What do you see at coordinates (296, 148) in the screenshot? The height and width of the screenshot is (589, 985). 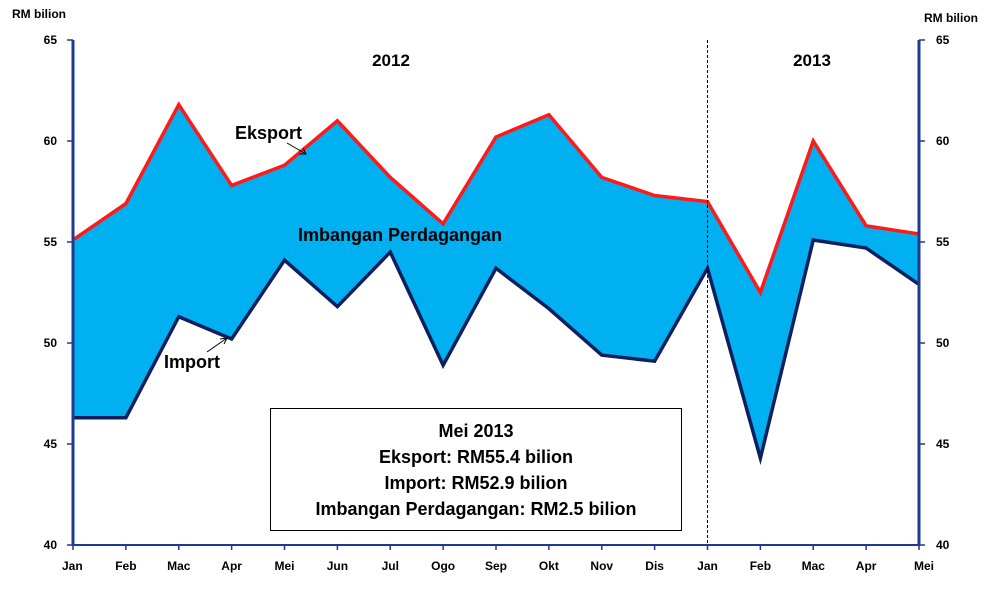 I see `eksport-arrow` at bounding box center [296, 148].